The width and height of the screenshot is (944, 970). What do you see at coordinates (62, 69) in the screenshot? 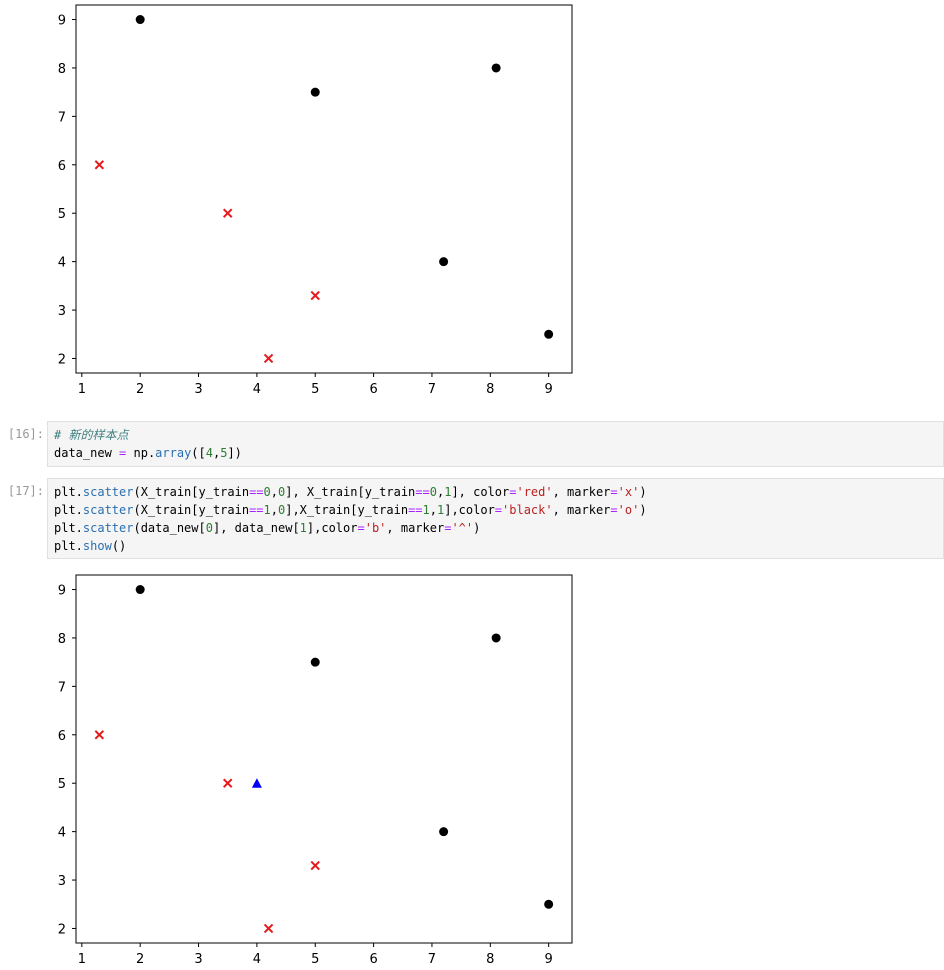
I see `y-tick-label: 8` at bounding box center [62, 69].